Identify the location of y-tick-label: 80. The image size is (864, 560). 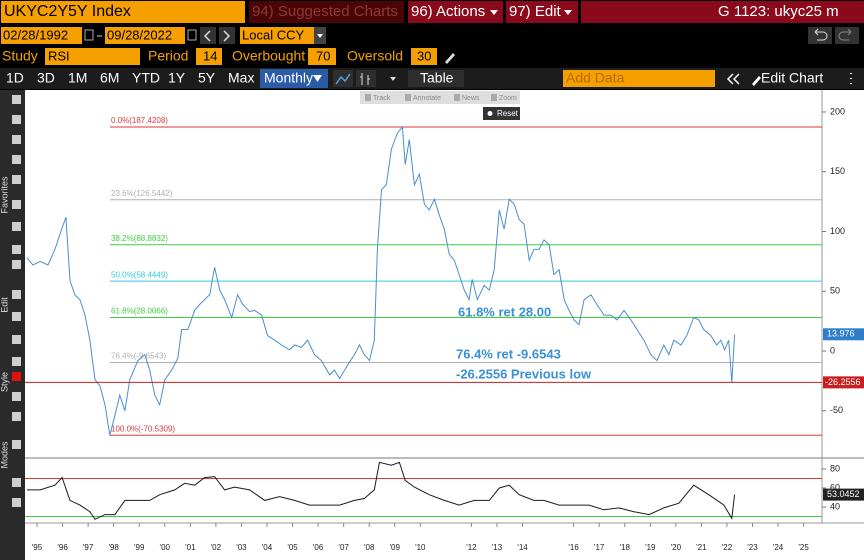
(835, 468).